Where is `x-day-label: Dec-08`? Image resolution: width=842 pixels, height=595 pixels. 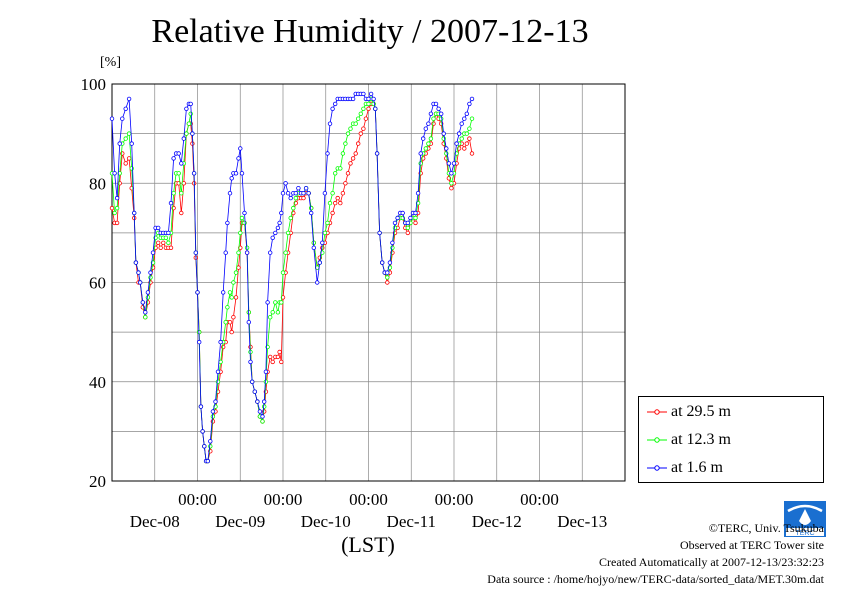
x-day-label: Dec-08 is located at coordinates (155, 521).